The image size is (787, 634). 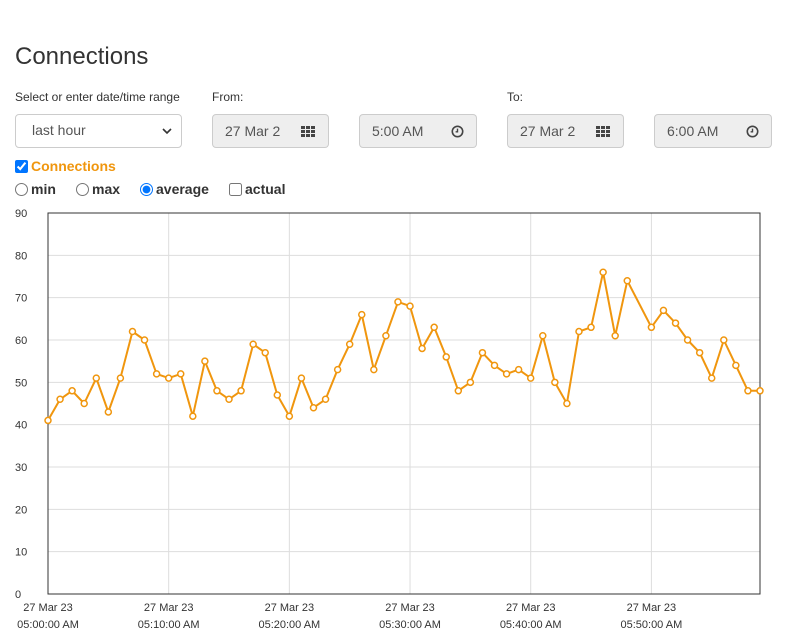 What do you see at coordinates (253, 131) in the screenshot?
I see `from-date-value: 27 Mar 2` at bounding box center [253, 131].